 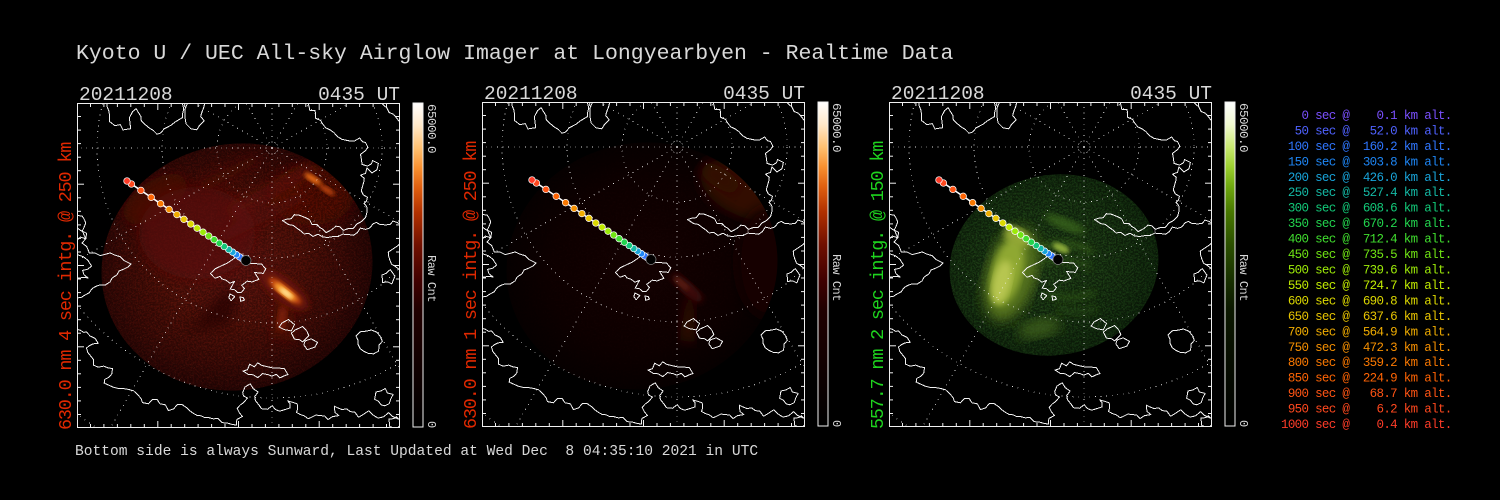 What do you see at coordinates (1366, 178) in the screenshot?
I see `svg-text: 200 sec @ 426.0 km alt.` at bounding box center [1366, 178].